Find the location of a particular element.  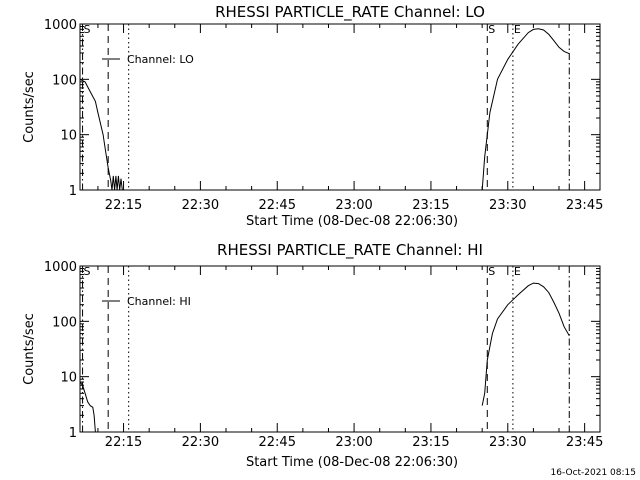

legend-label: Channel: HI is located at coordinates (159, 301).